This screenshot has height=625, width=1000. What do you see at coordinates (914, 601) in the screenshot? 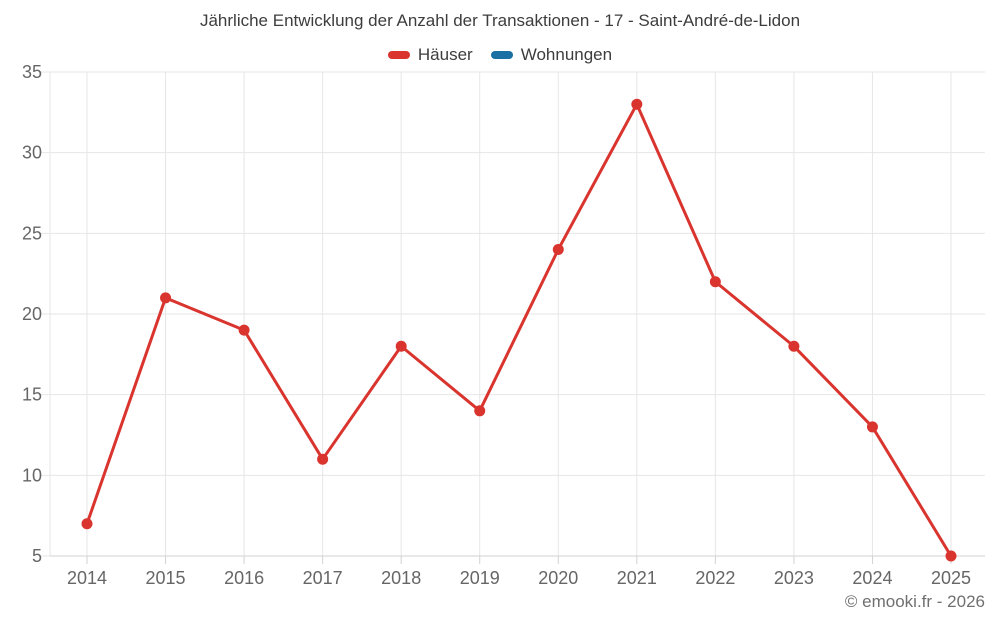
I see `copyright-text: © emooki.fr - 2026` at bounding box center [914, 601].